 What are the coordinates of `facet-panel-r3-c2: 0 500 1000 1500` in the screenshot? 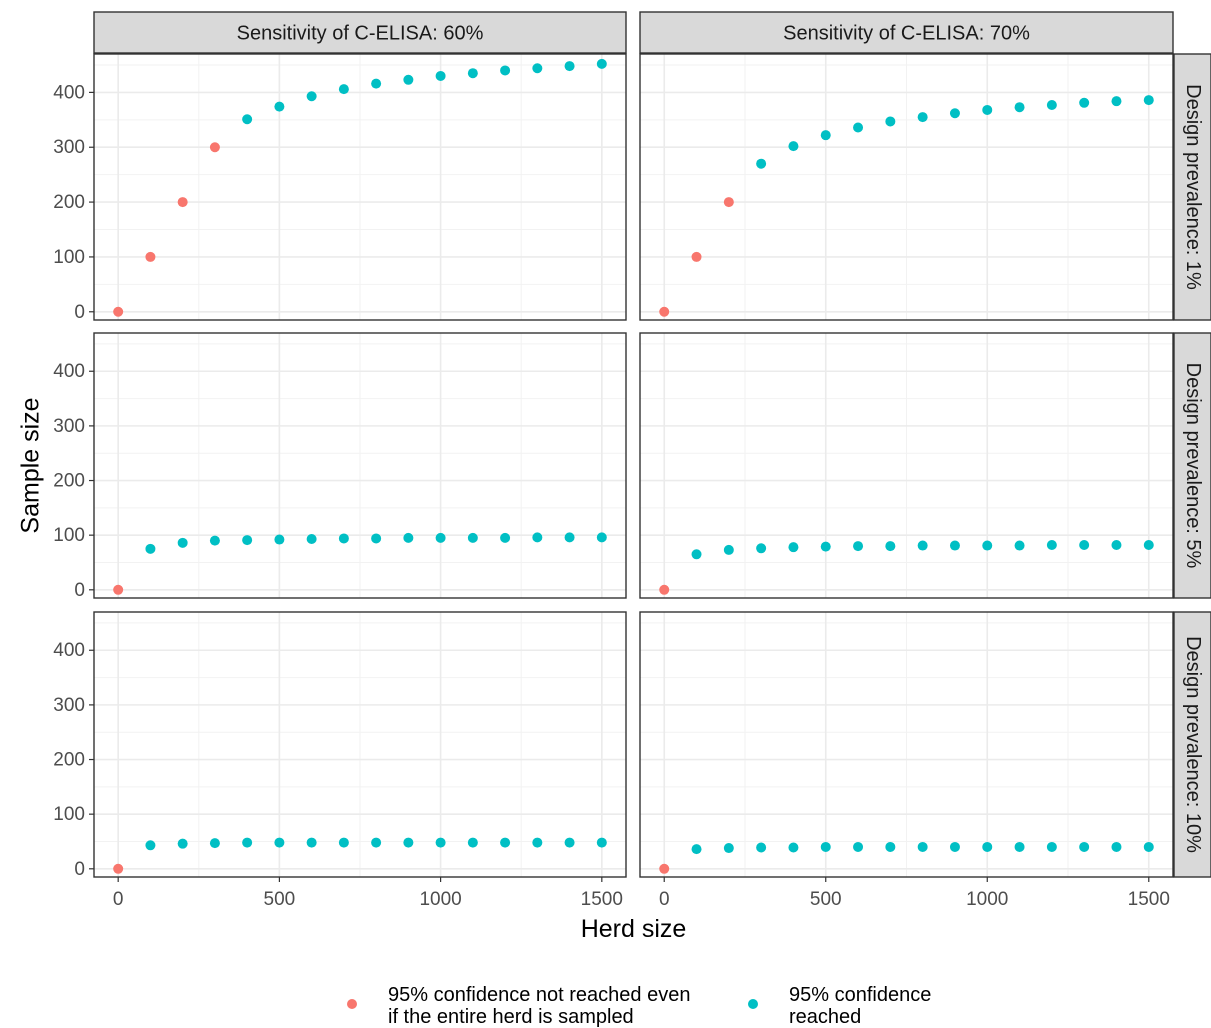 It's located at (906, 760).